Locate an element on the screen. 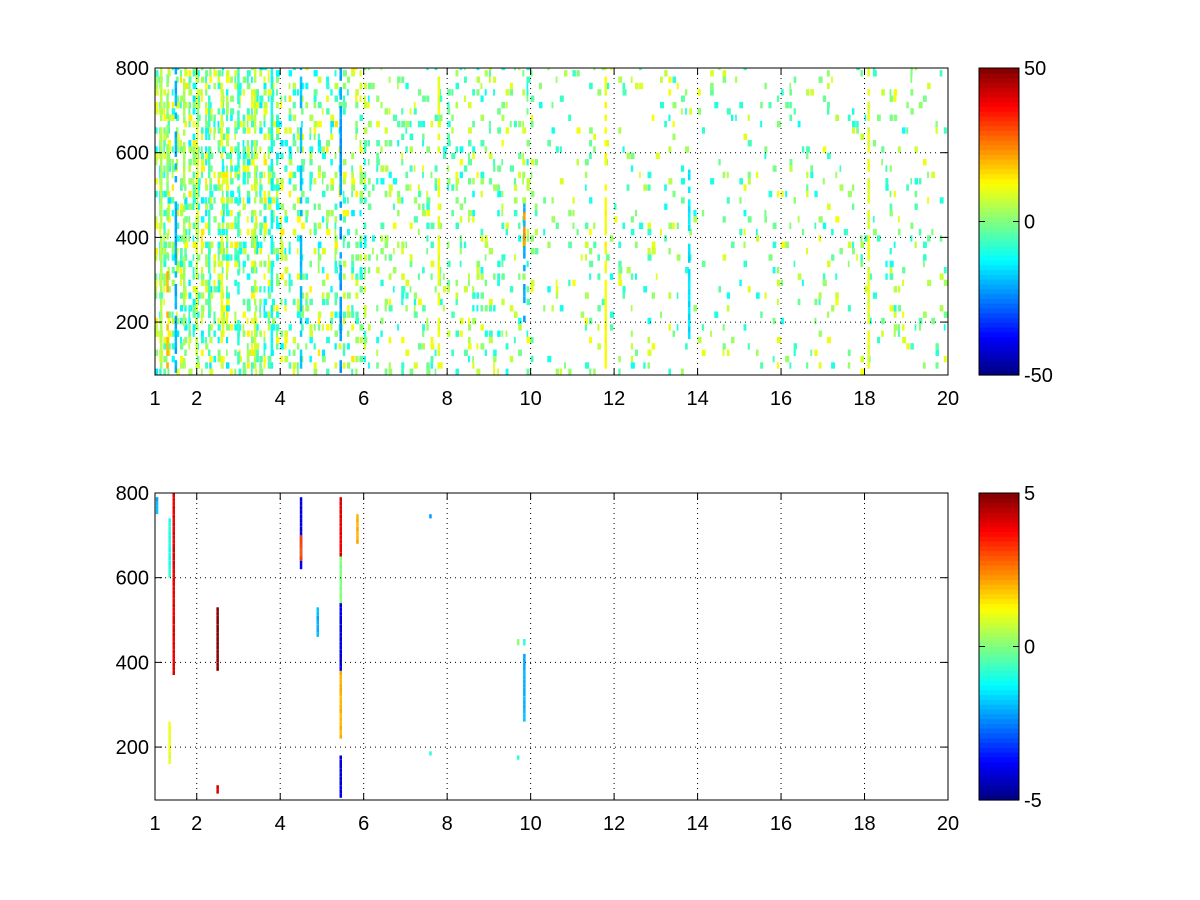 This screenshot has height=900, width=1200. colorbar-swatch is located at coordinates (999, 731).